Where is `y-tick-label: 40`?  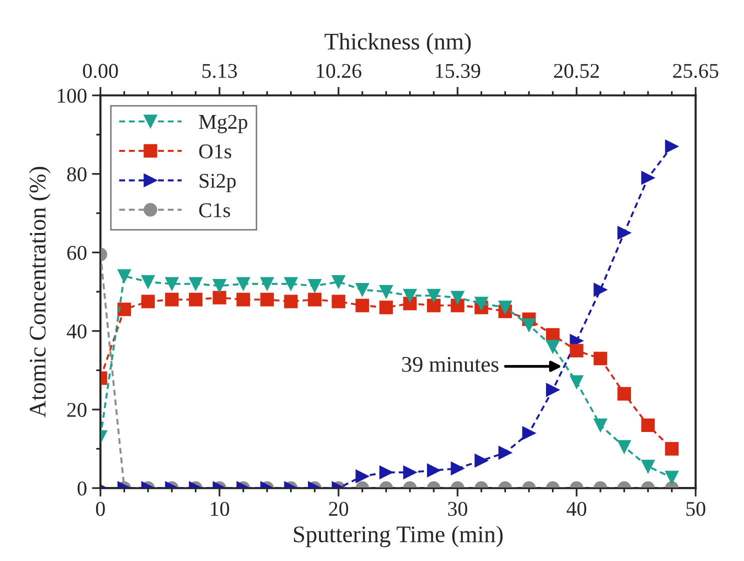
y-tick-label: 40 is located at coordinates (76, 331).